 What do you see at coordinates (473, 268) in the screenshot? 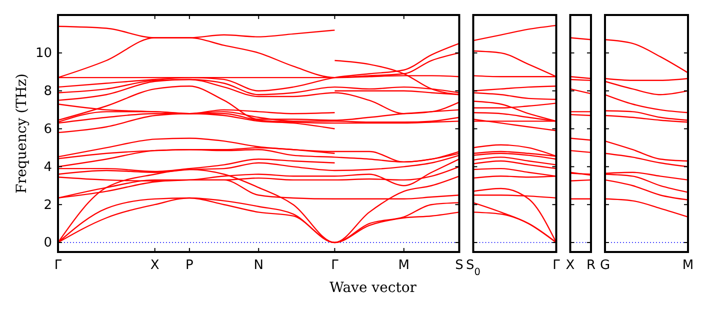
I see `x-tick-label: S$_{0}$` at bounding box center [473, 268].